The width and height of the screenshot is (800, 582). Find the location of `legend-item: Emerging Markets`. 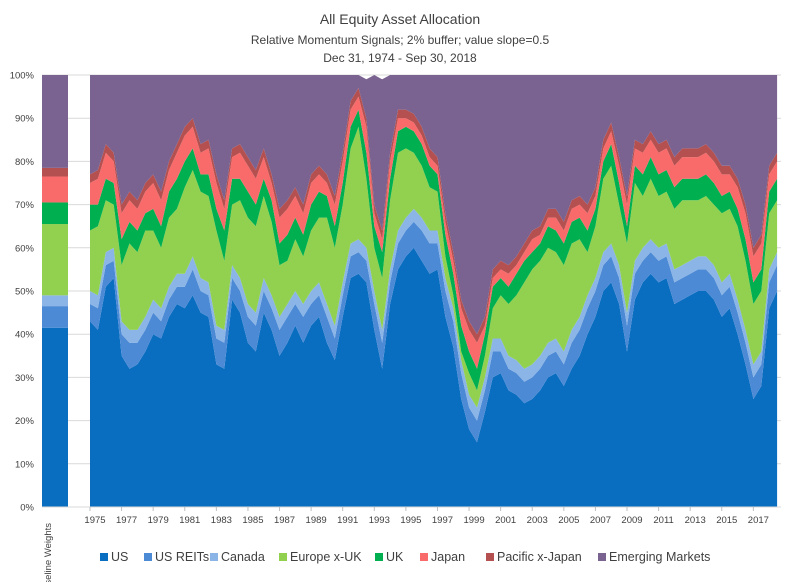

legend-item: Emerging Markets is located at coordinates (654, 557).